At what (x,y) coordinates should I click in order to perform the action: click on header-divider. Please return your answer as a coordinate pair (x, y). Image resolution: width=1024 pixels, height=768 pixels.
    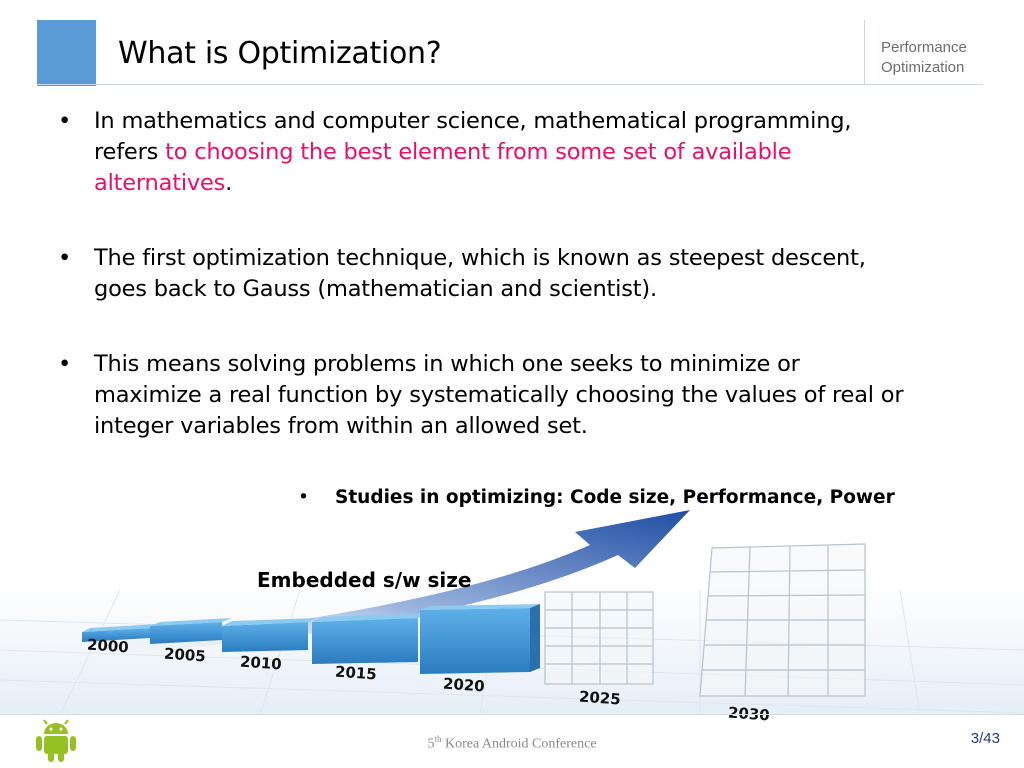
    Looking at the image, I should click on (864, 52).